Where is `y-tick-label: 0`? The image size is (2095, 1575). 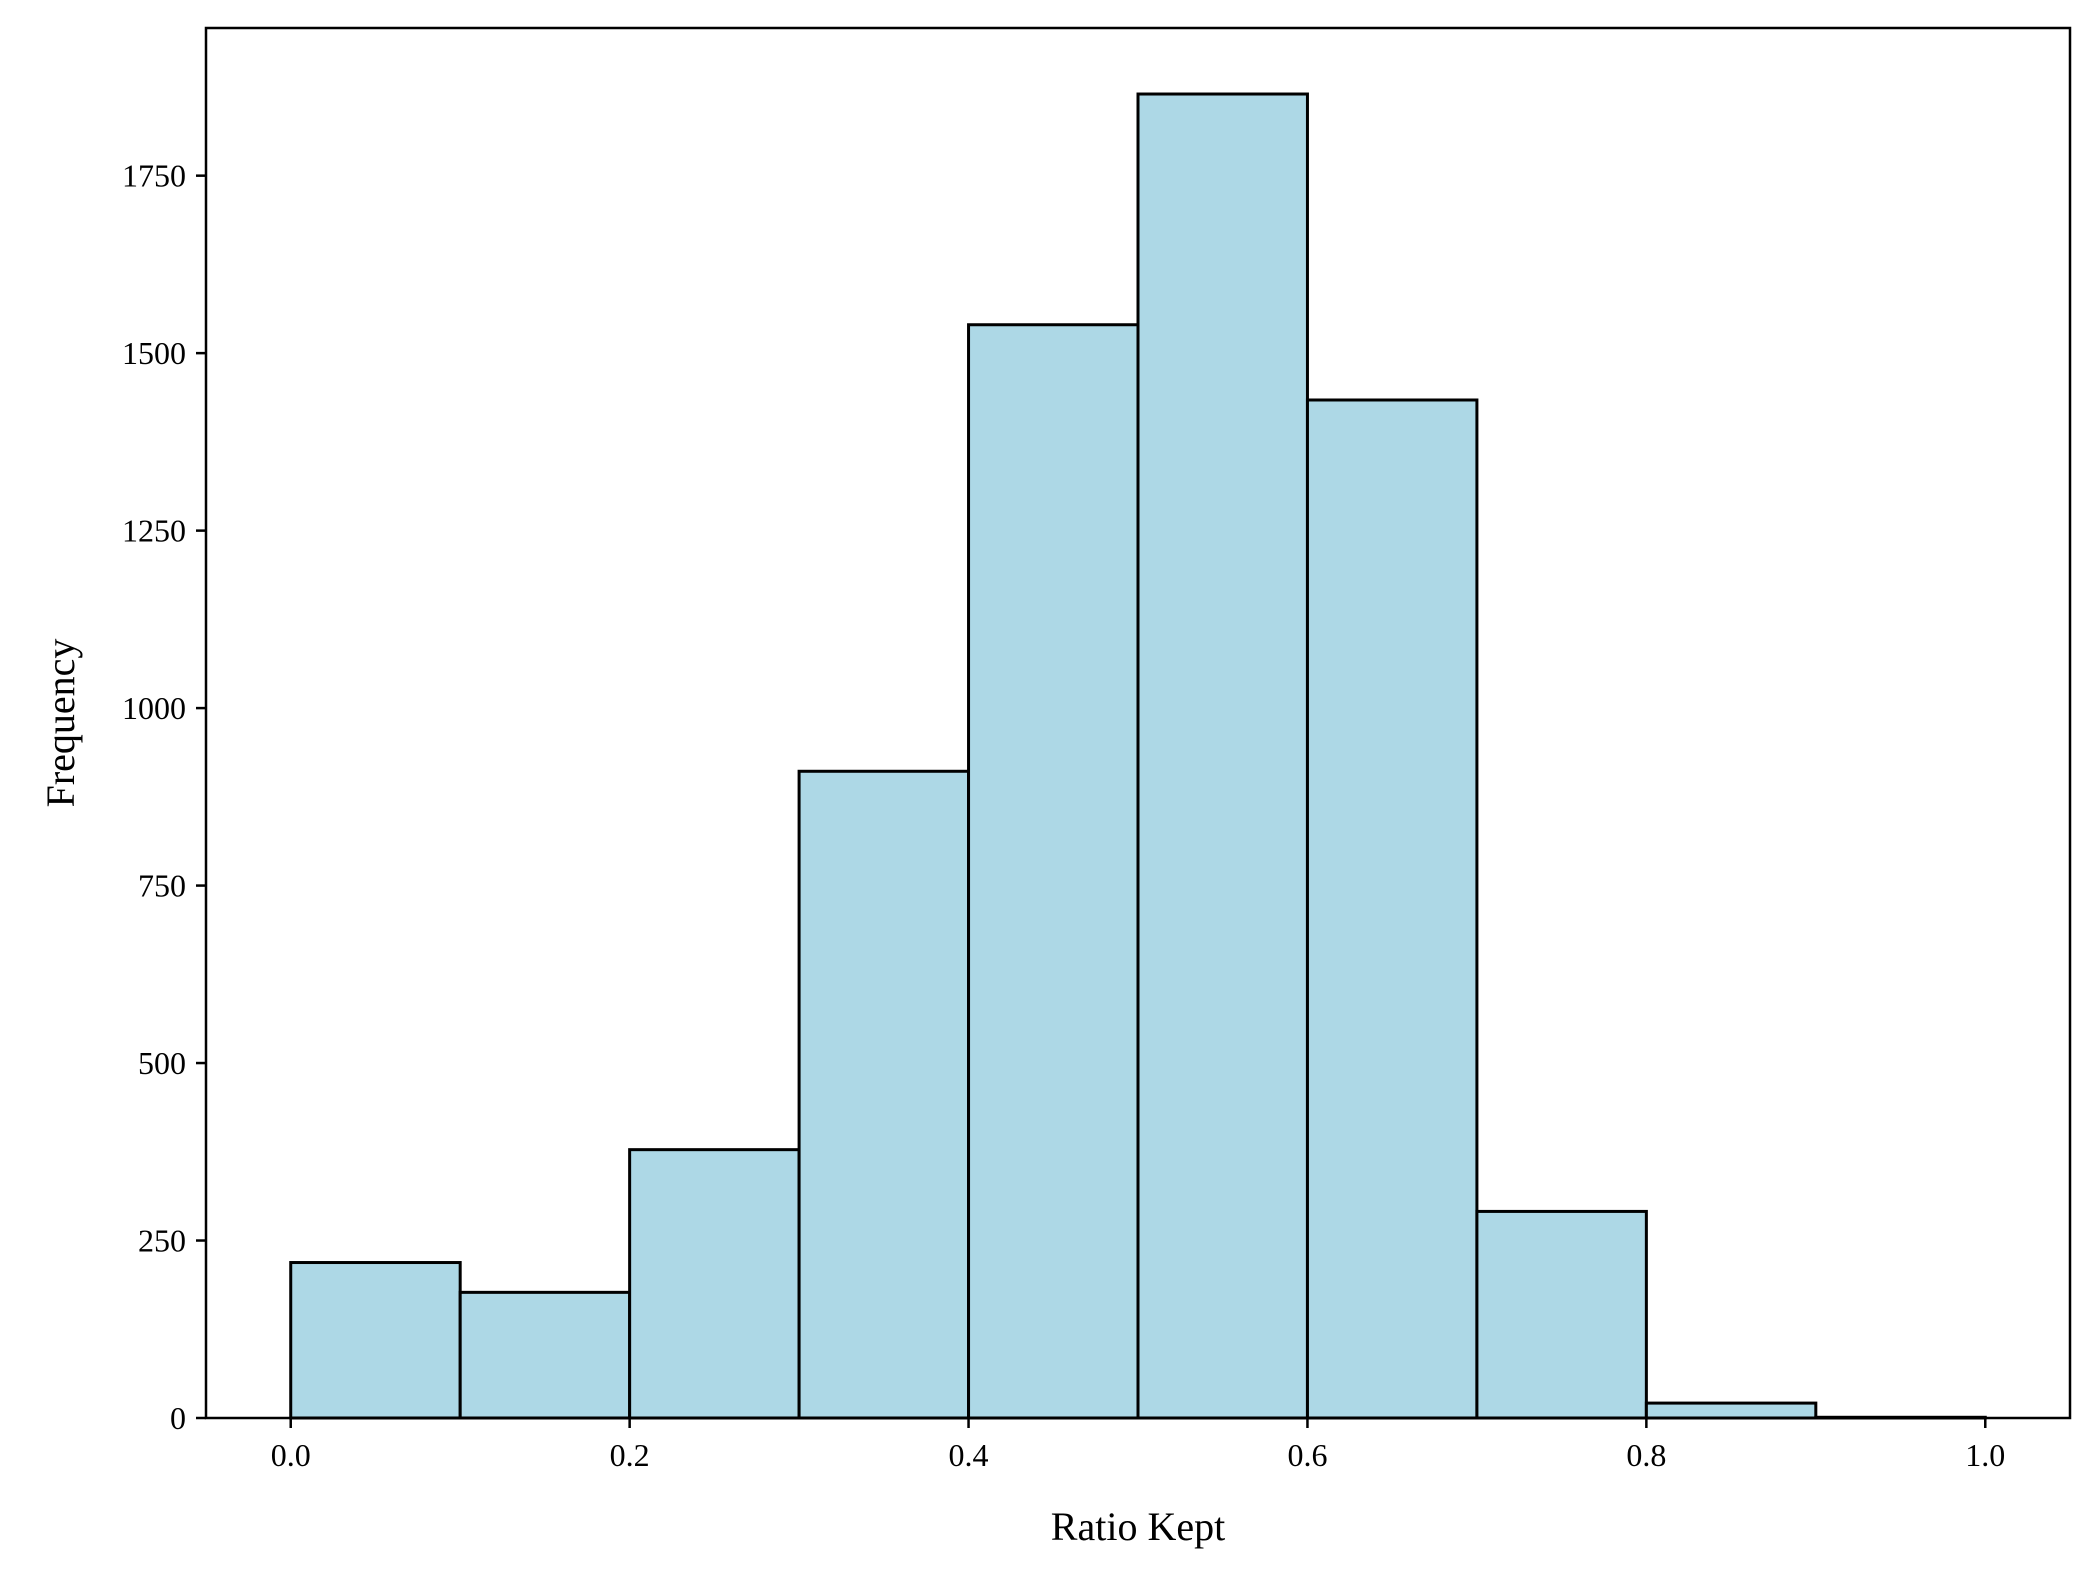
y-tick-label: 0 is located at coordinates (178, 1418).